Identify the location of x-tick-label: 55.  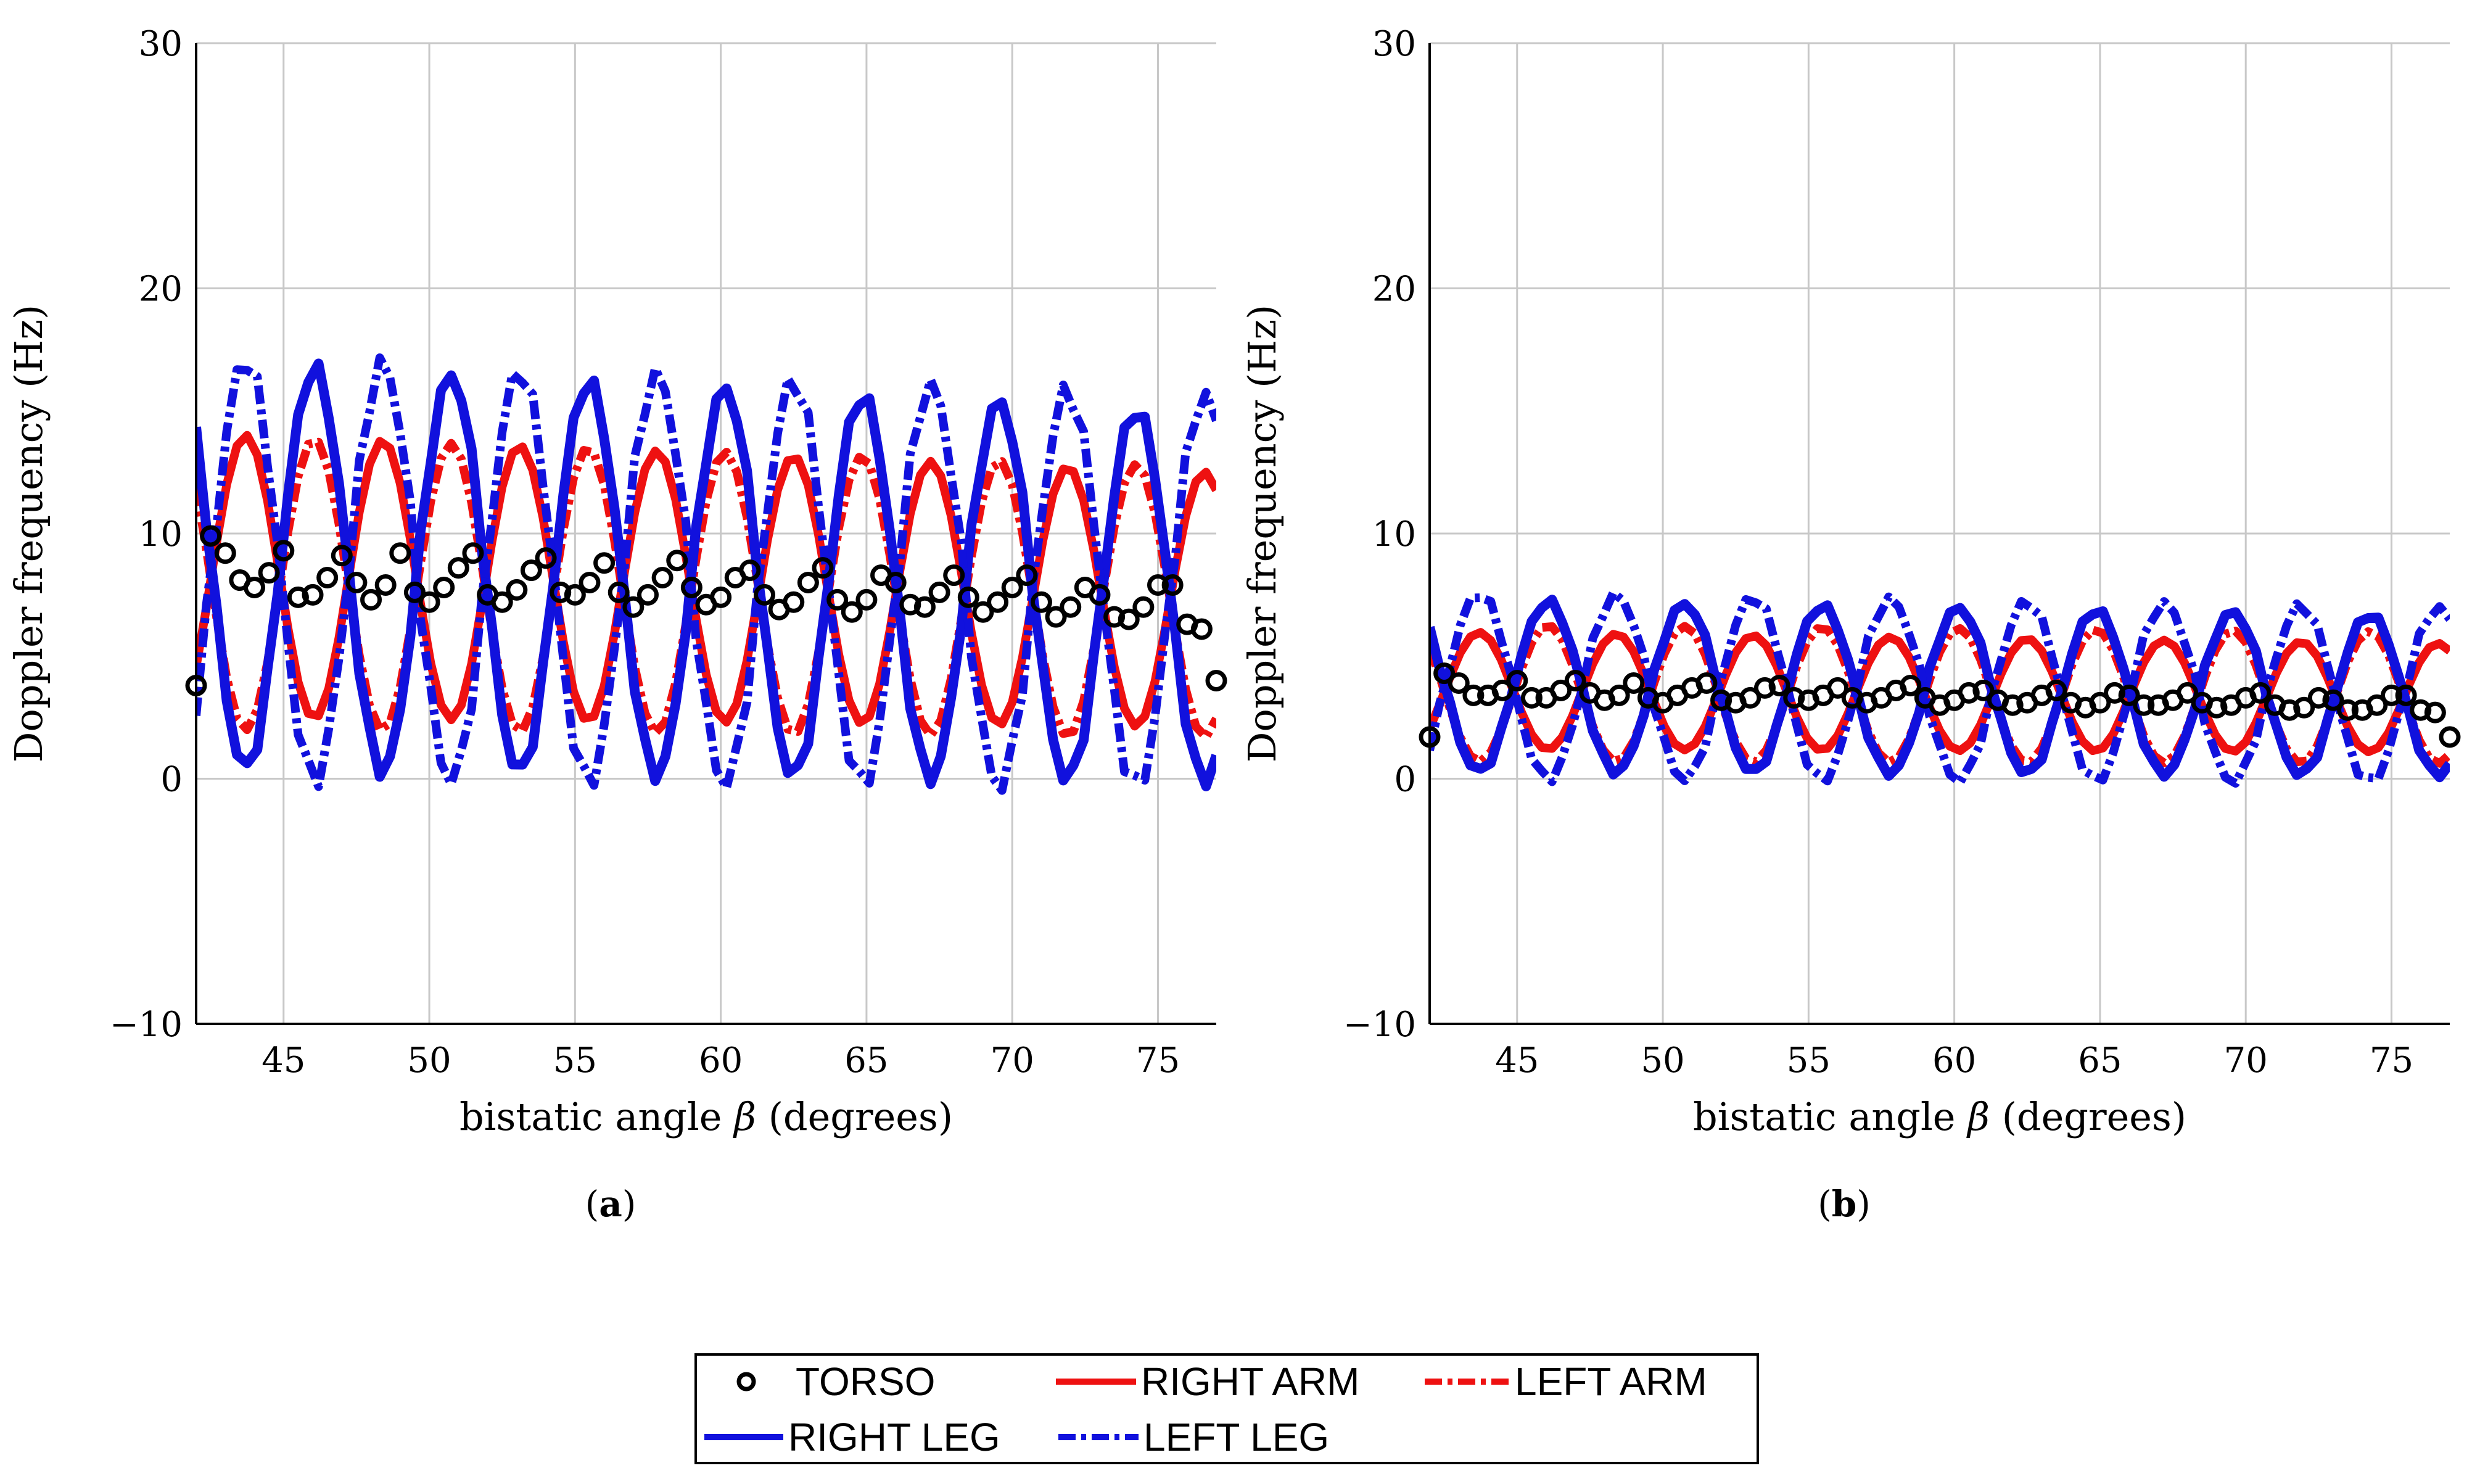
(1809, 1061).